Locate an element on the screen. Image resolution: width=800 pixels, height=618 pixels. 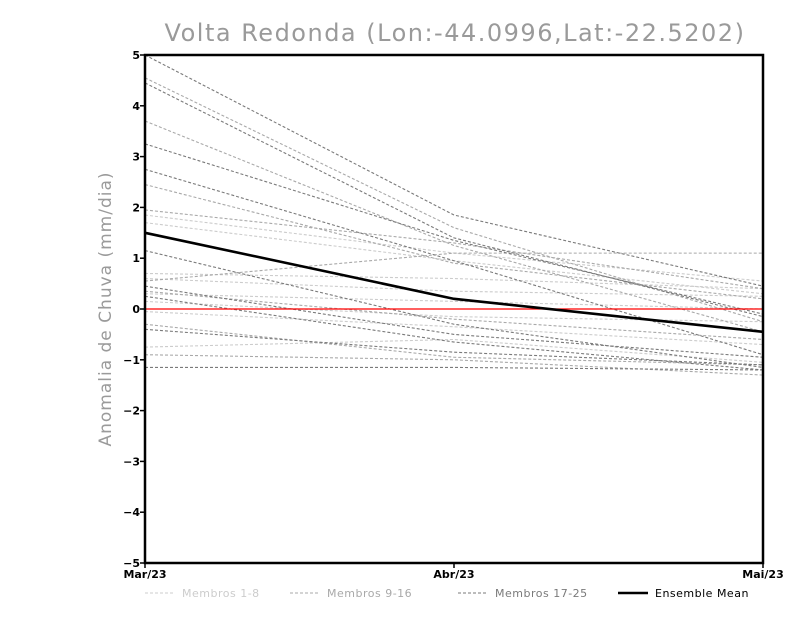
member-line-g2-m8 is located at coordinates (454, 249).